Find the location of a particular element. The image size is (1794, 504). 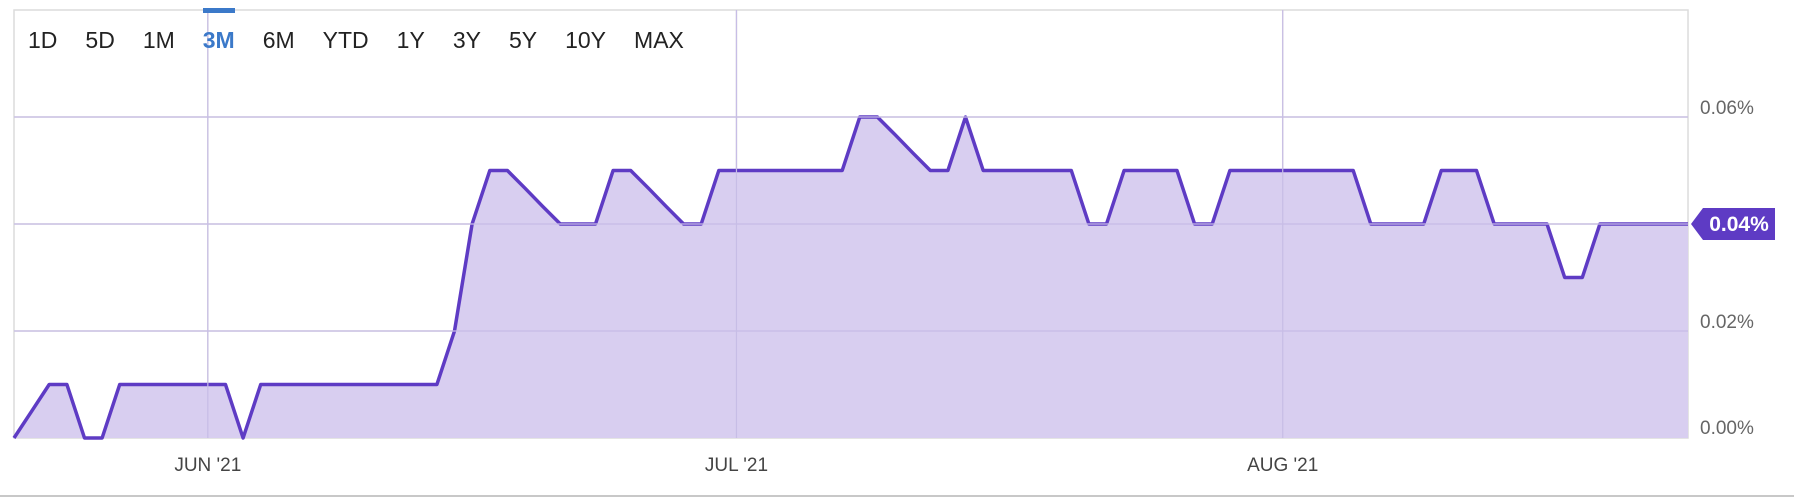

last-value-badge is located at coordinates (1733, 224).